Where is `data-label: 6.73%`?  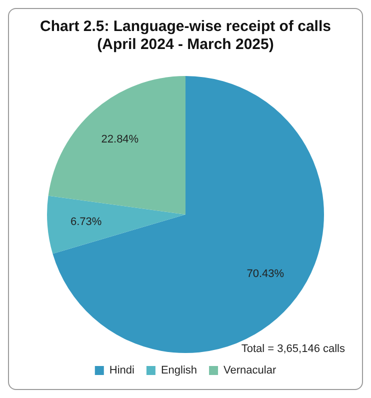
data-label: 6.73% is located at coordinates (86, 222).